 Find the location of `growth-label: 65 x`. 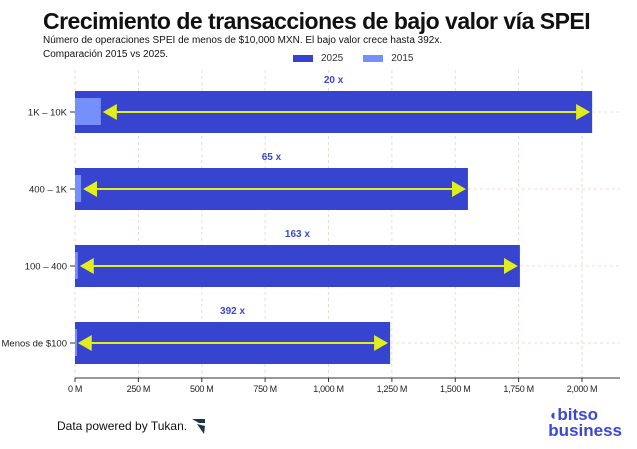

growth-label: 65 x is located at coordinates (272, 157).